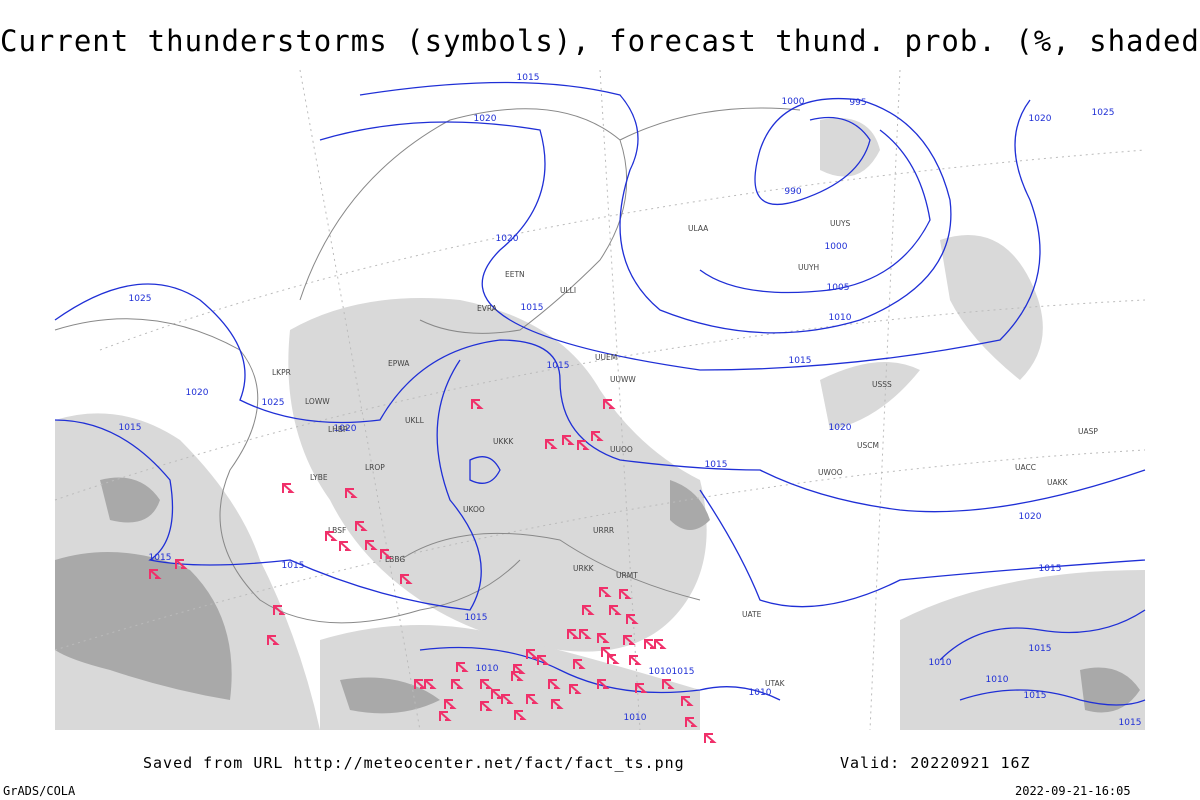 The image size is (1200, 800). Describe the element at coordinates (935, 763) in the screenshot. I see `valid-time: Valid: 20220921 16Z` at that location.